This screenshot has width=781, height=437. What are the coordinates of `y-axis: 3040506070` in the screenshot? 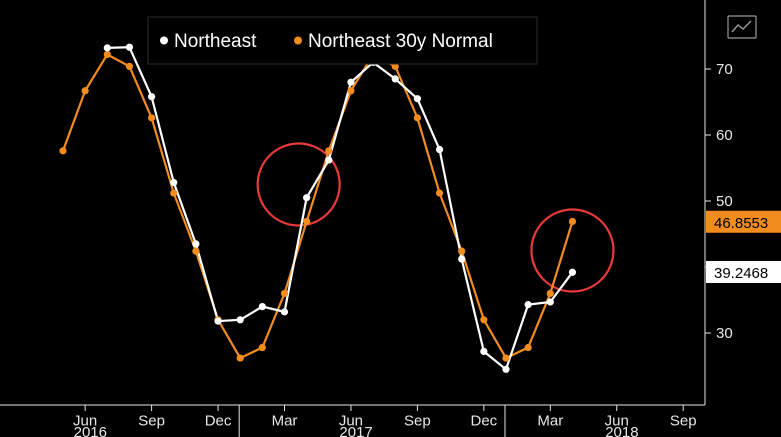 It's located at (719, 201).